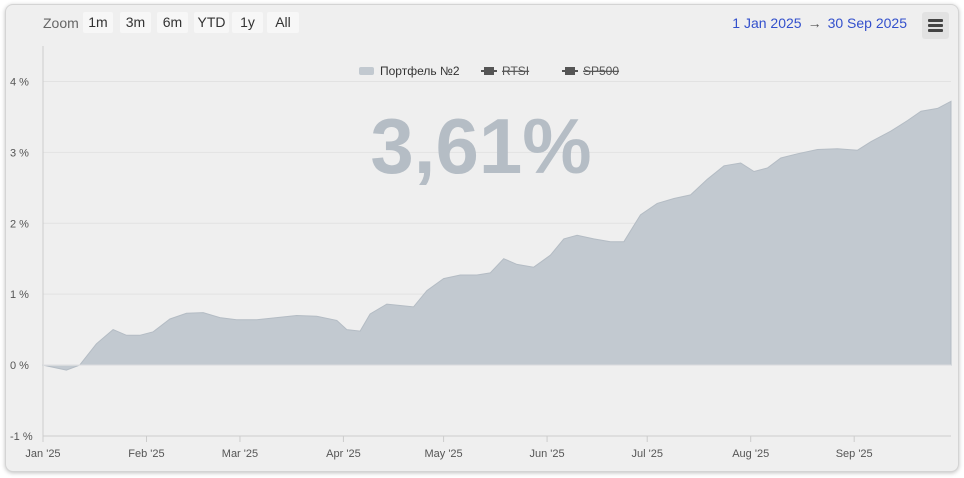 The width and height of the screenshot is (964, 478). I want to click on y-tick-label: 3 %, so click(19, 153).